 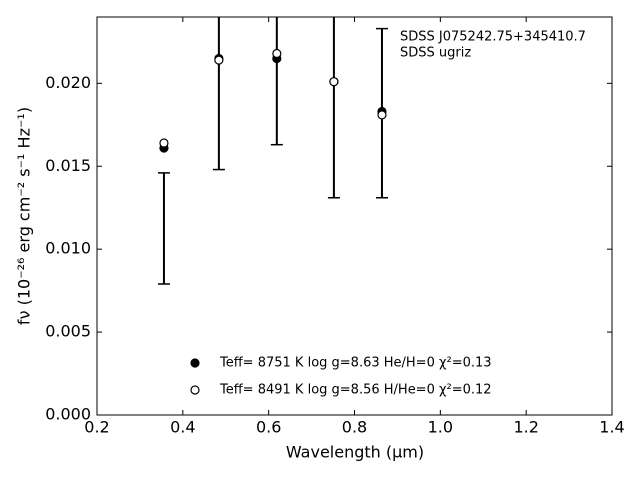 What do you see at coordinates (440, 427) in the screenshot?
I see `x-tick-label: 1.0` at bounding box center [440, 427].